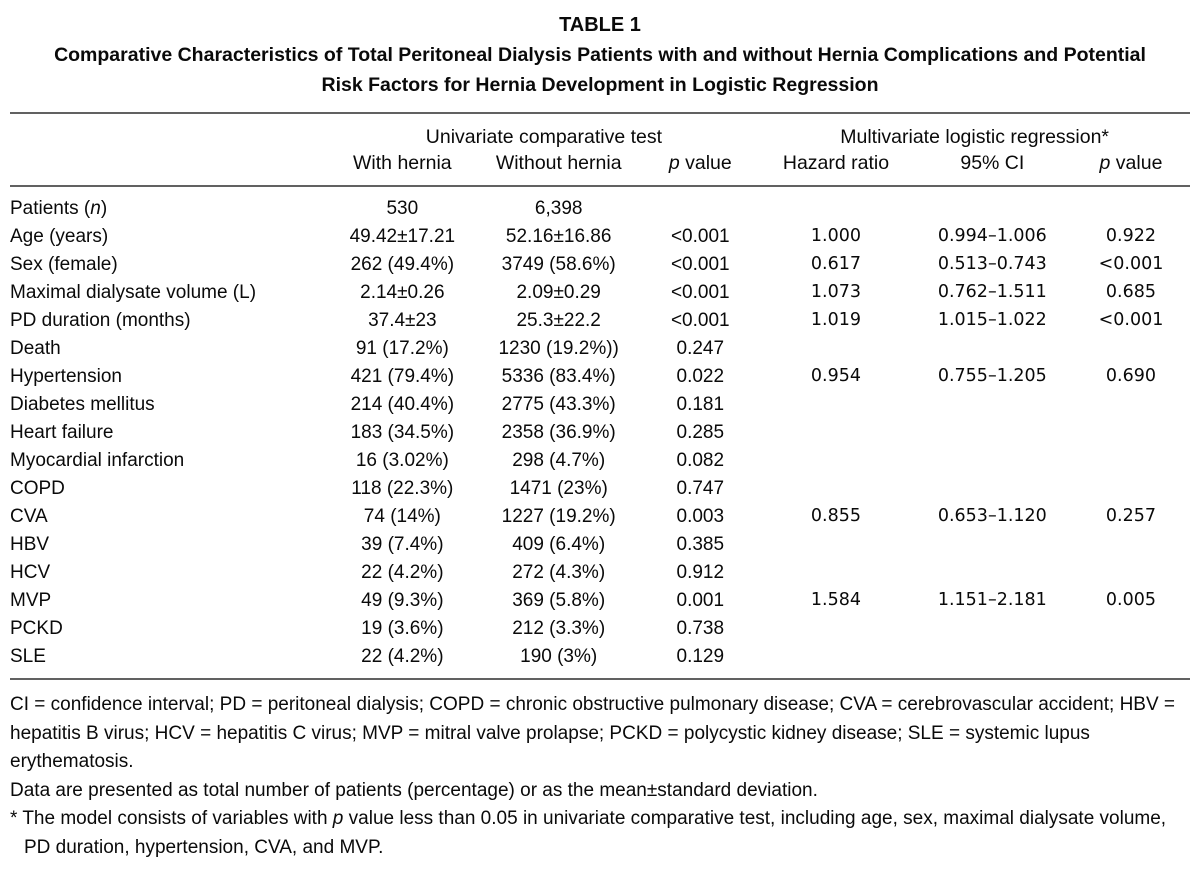 The height and width of the screenshot is (892, 1200). Describe the element at coordinates (402, 348) in the screenshot. I see `value-cell: 91 (17.2%)` at that location.